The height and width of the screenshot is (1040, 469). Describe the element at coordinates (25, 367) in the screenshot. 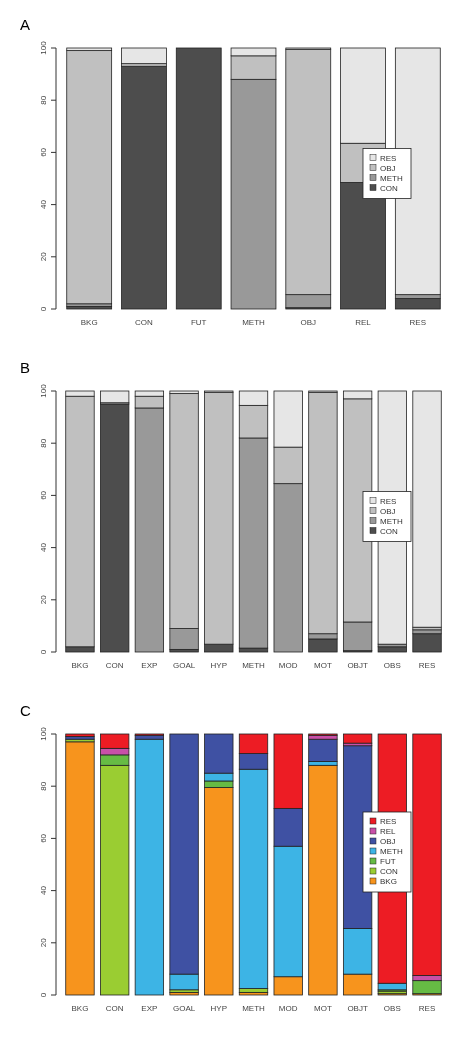

I see `chart-title: B` at that location.